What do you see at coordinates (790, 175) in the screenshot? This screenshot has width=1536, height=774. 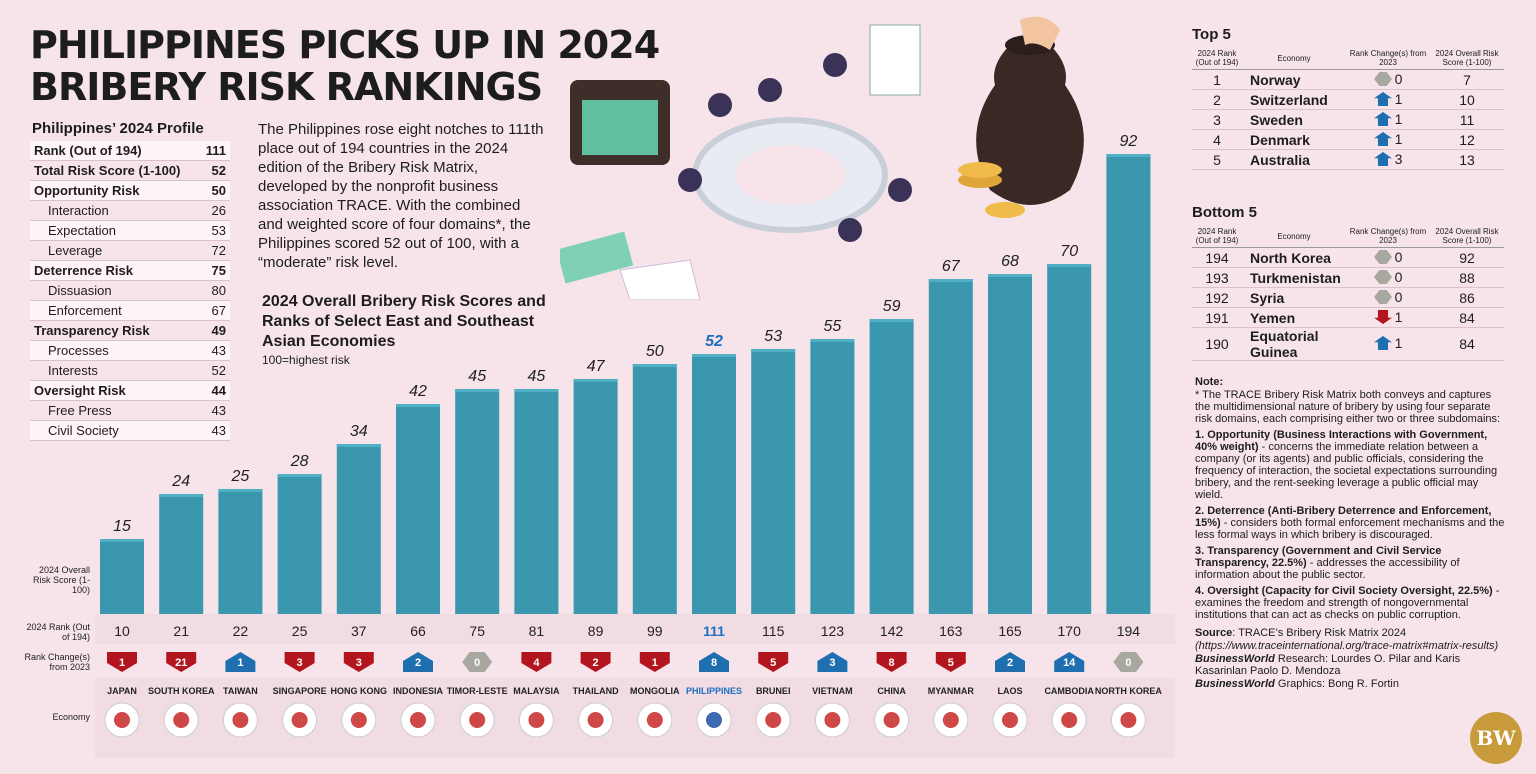 I see `table-hole` at bounding box center [790, 175].